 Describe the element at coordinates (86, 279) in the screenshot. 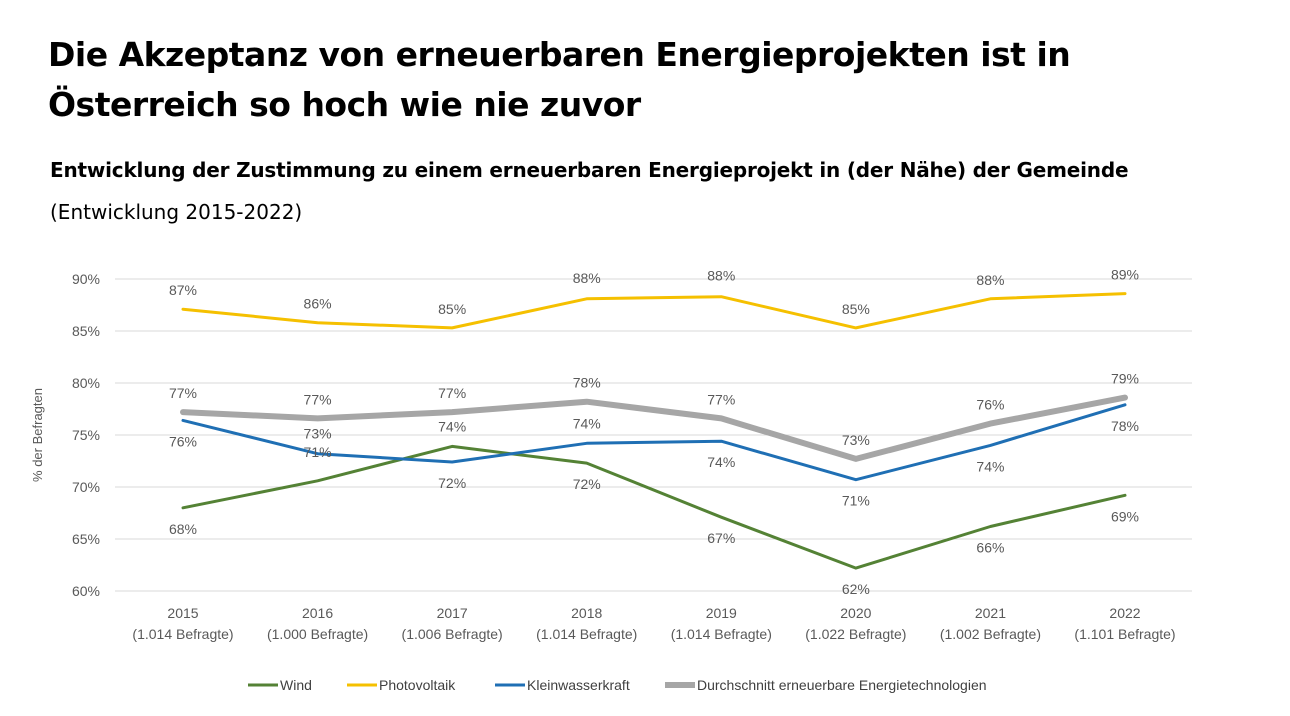

I see `y-tick-label: 90%` at that location.